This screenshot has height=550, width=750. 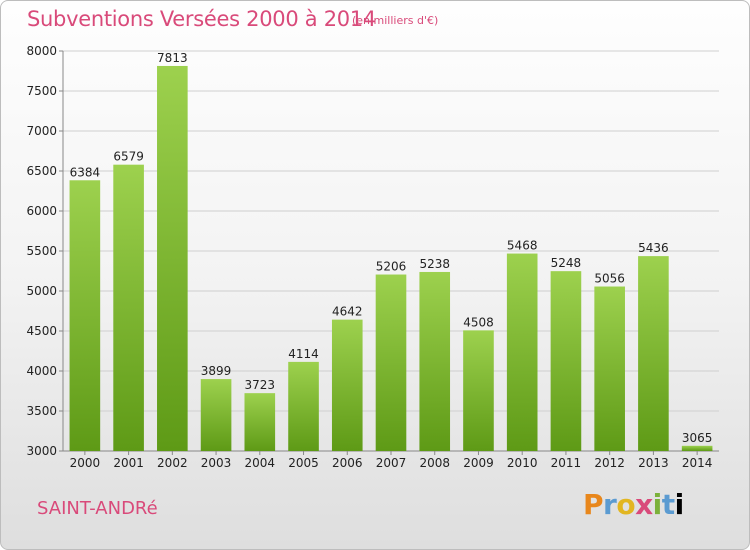 What do you see at coordinates (522, 352) in the screenshot?
I see `bar-2010` at bounding box center [522, 352].